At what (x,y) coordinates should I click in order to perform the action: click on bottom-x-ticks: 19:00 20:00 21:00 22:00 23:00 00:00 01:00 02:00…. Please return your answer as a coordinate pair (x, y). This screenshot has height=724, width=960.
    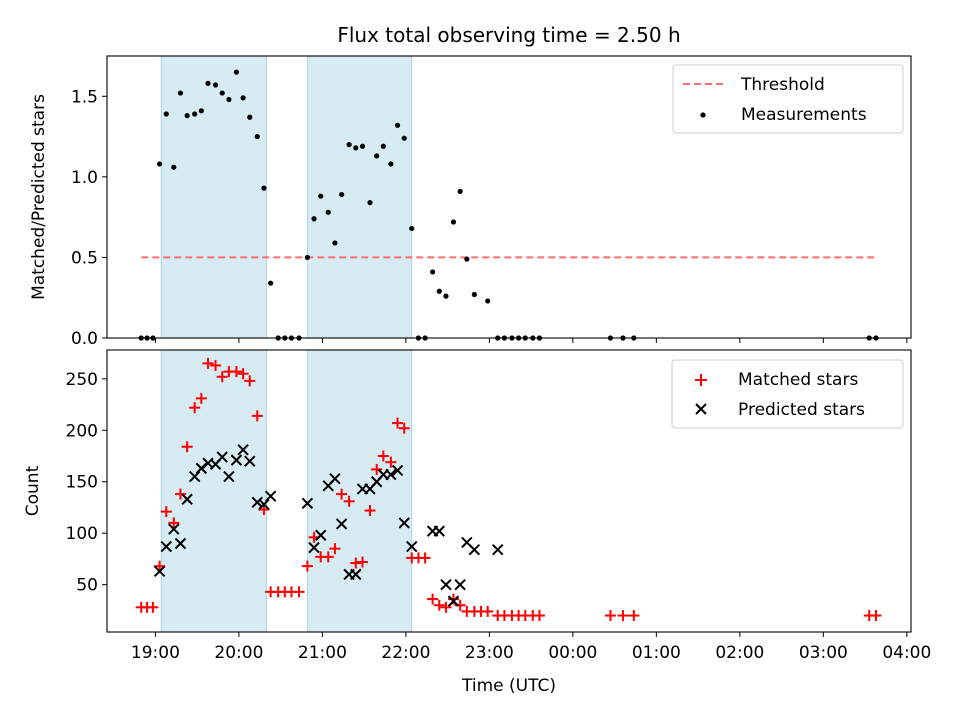
    Looking at the image, I should click on (531, 647).